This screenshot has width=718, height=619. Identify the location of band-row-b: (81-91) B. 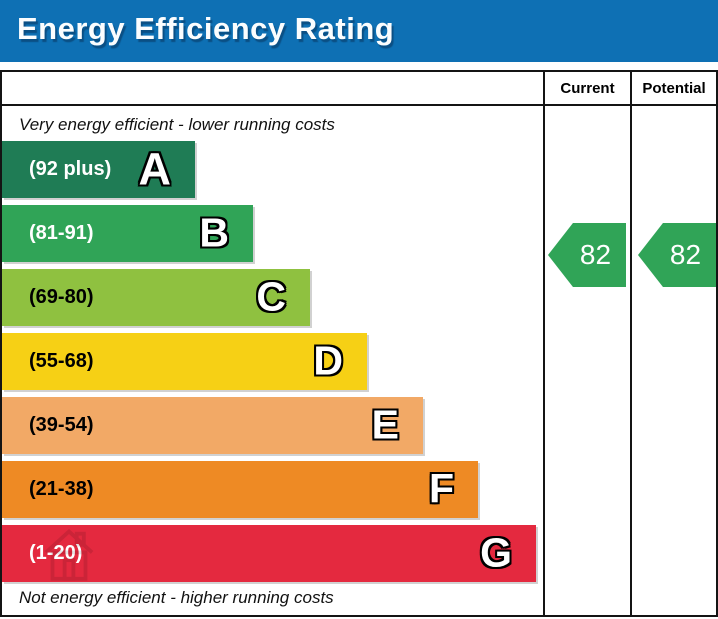
(272, 233).